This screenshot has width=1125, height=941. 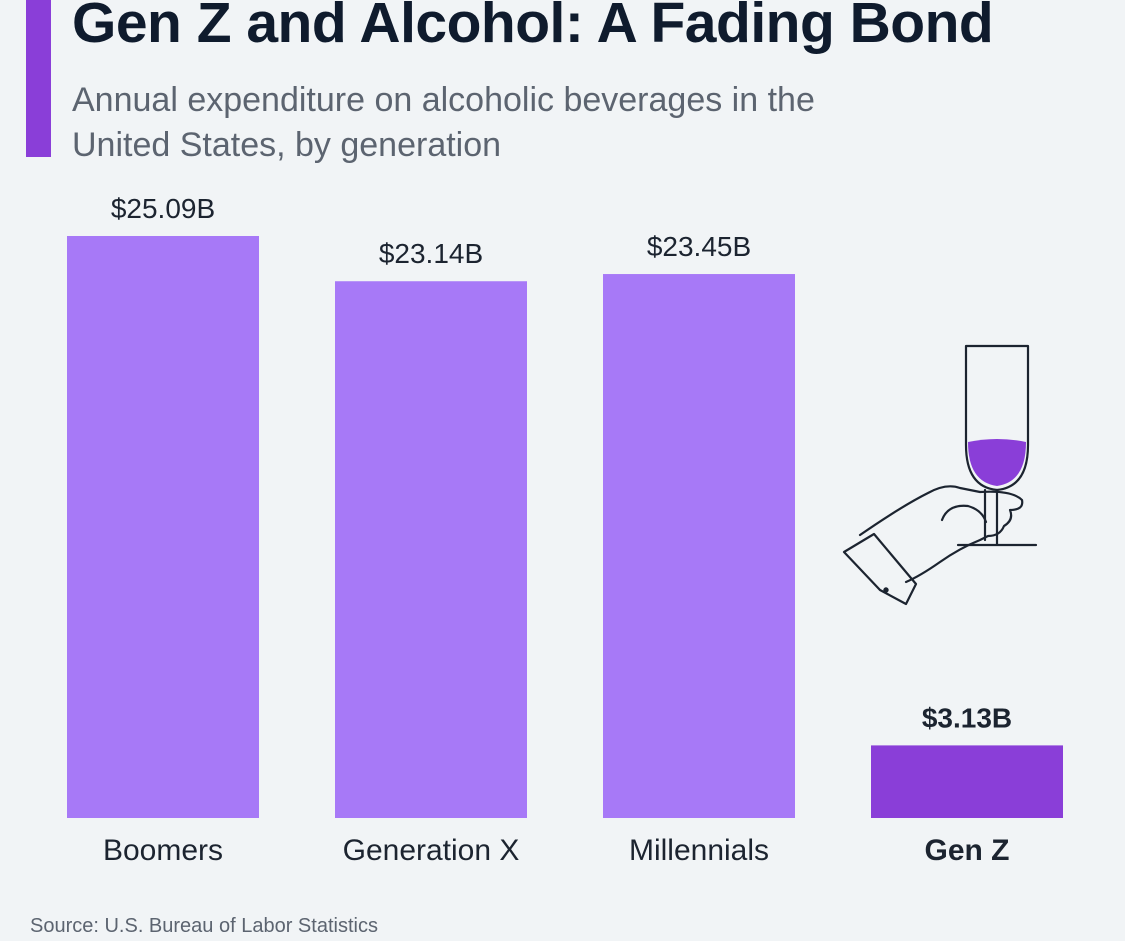 What do you see at coordinates (966, 850) in the screenshot?
I see `category-label-gen-z: Gen Z` at bounding box center [966, 850].